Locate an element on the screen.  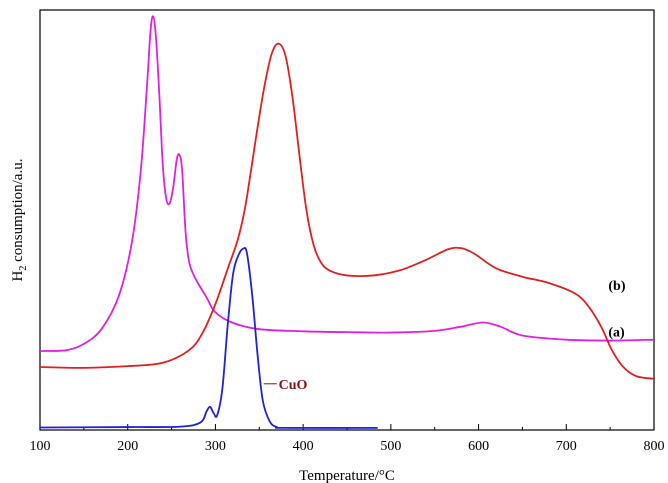
curve-labels: (b) (a) CuO is located at coordinates (444, 336).